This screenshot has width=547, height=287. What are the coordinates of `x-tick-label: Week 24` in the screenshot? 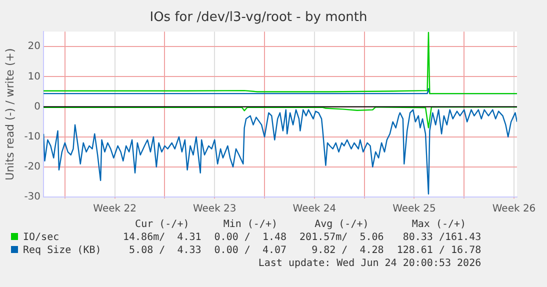 It's located at (314, 209).